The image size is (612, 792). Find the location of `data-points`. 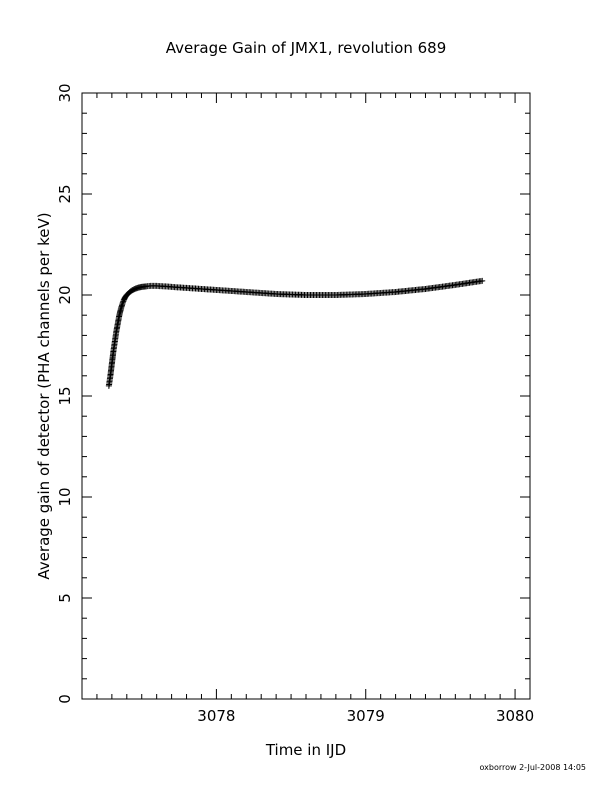

data-points is located at coordinates (295, 333).